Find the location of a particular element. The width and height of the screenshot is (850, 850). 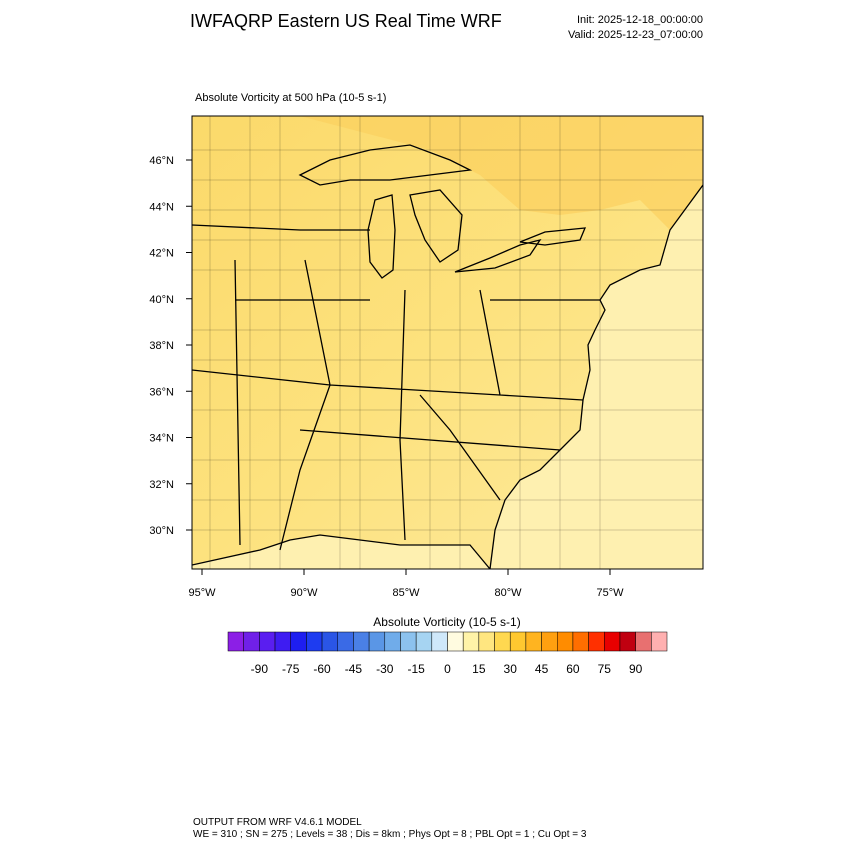

lon-label: 90°W is located at coordinates (304, 593).